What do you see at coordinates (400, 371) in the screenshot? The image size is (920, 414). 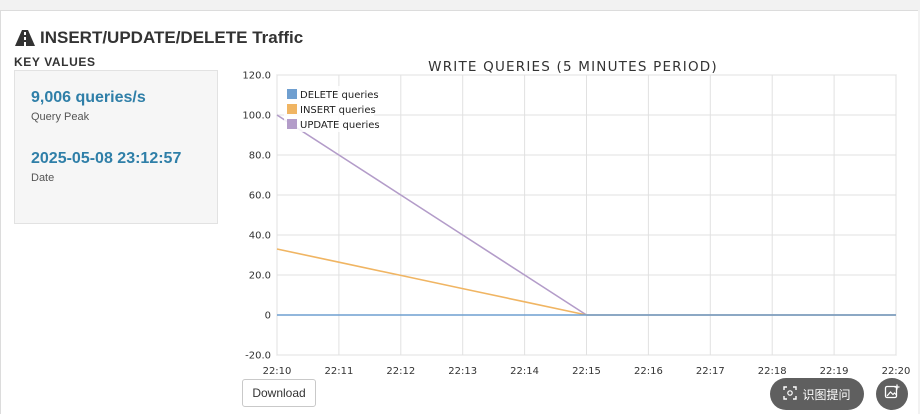 I see `x-tick-label: 22:12` at bounding box center [400, 371].